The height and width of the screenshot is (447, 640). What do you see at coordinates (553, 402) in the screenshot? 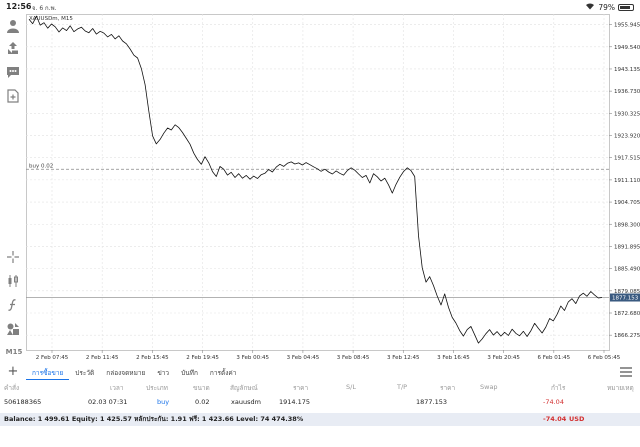
I see `order-profit: -74.04` at bounding box center [553, 402].